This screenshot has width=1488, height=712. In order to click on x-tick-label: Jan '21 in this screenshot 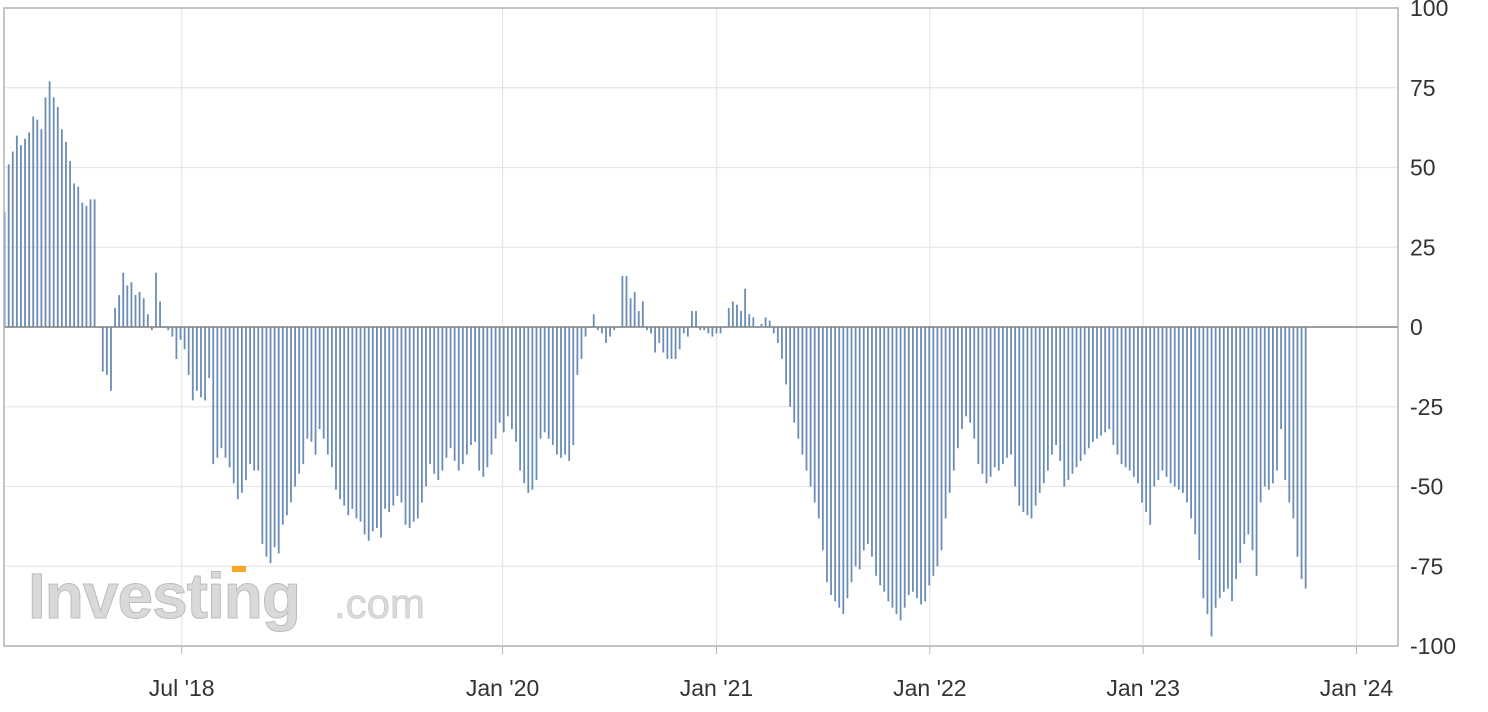, I will do `click(716, 688)`.